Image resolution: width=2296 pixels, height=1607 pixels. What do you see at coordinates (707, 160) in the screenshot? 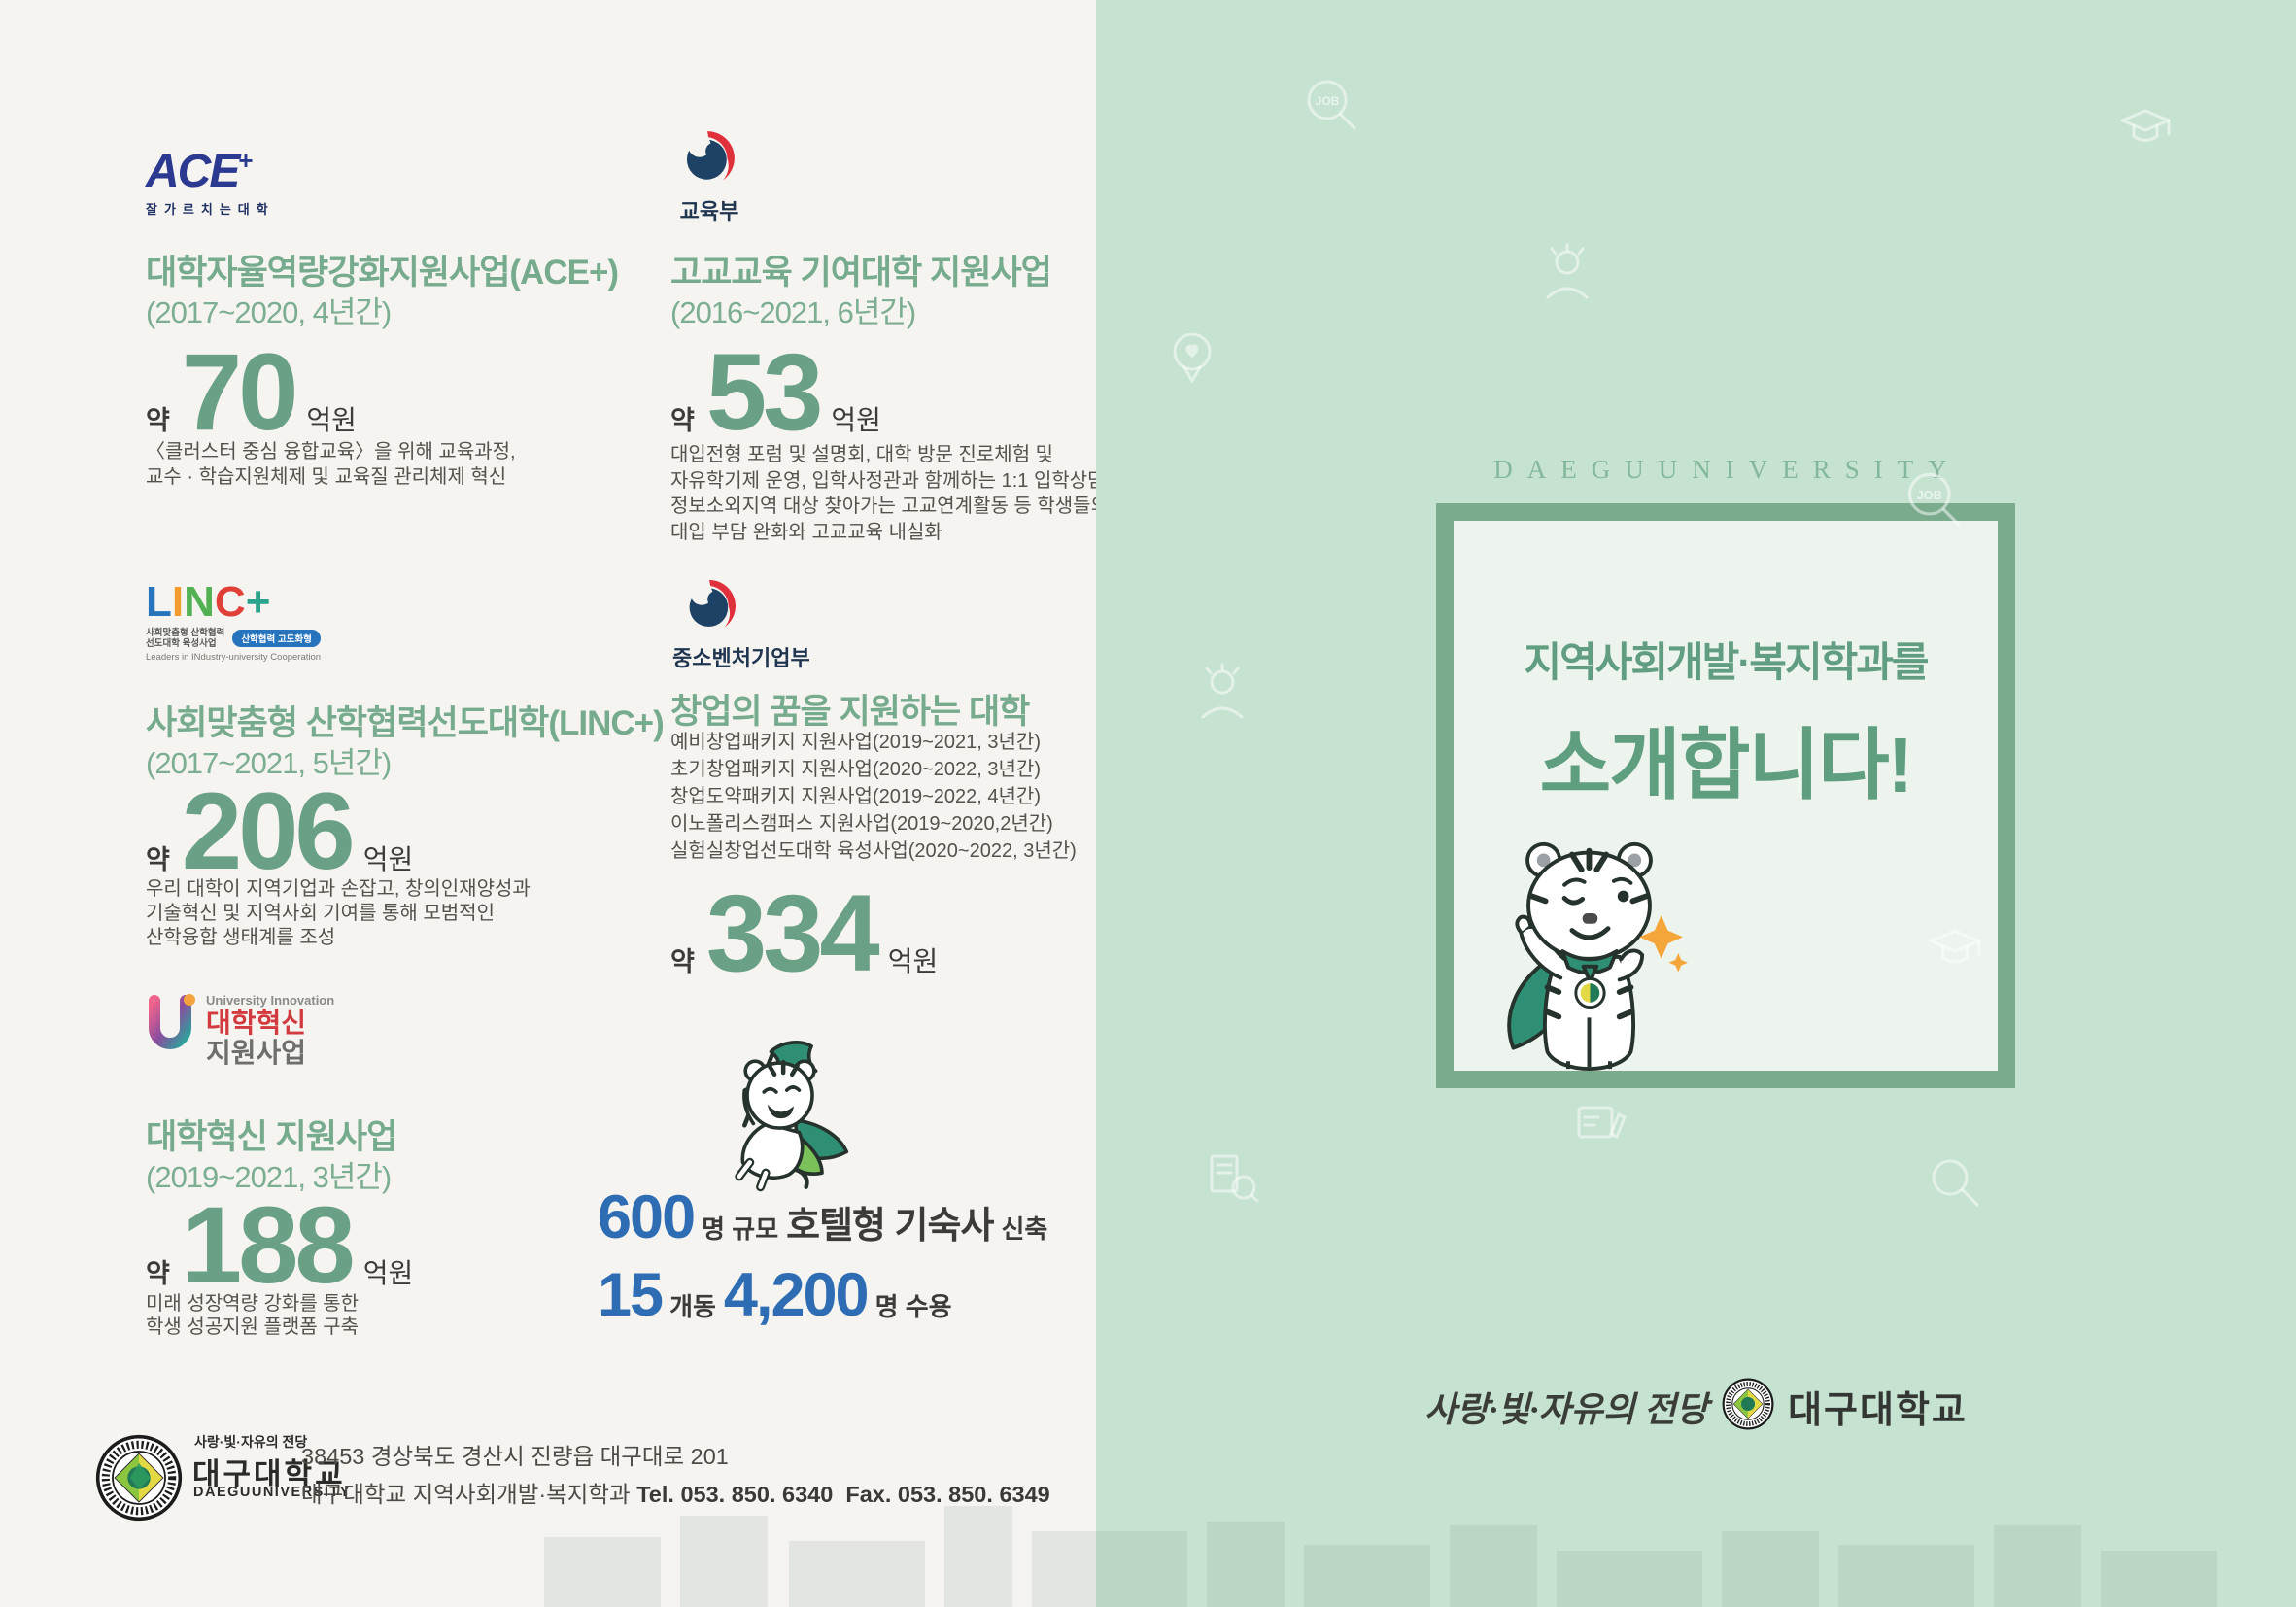
I see `moe-taegeuk-icon` at bounding box center [707, 160].